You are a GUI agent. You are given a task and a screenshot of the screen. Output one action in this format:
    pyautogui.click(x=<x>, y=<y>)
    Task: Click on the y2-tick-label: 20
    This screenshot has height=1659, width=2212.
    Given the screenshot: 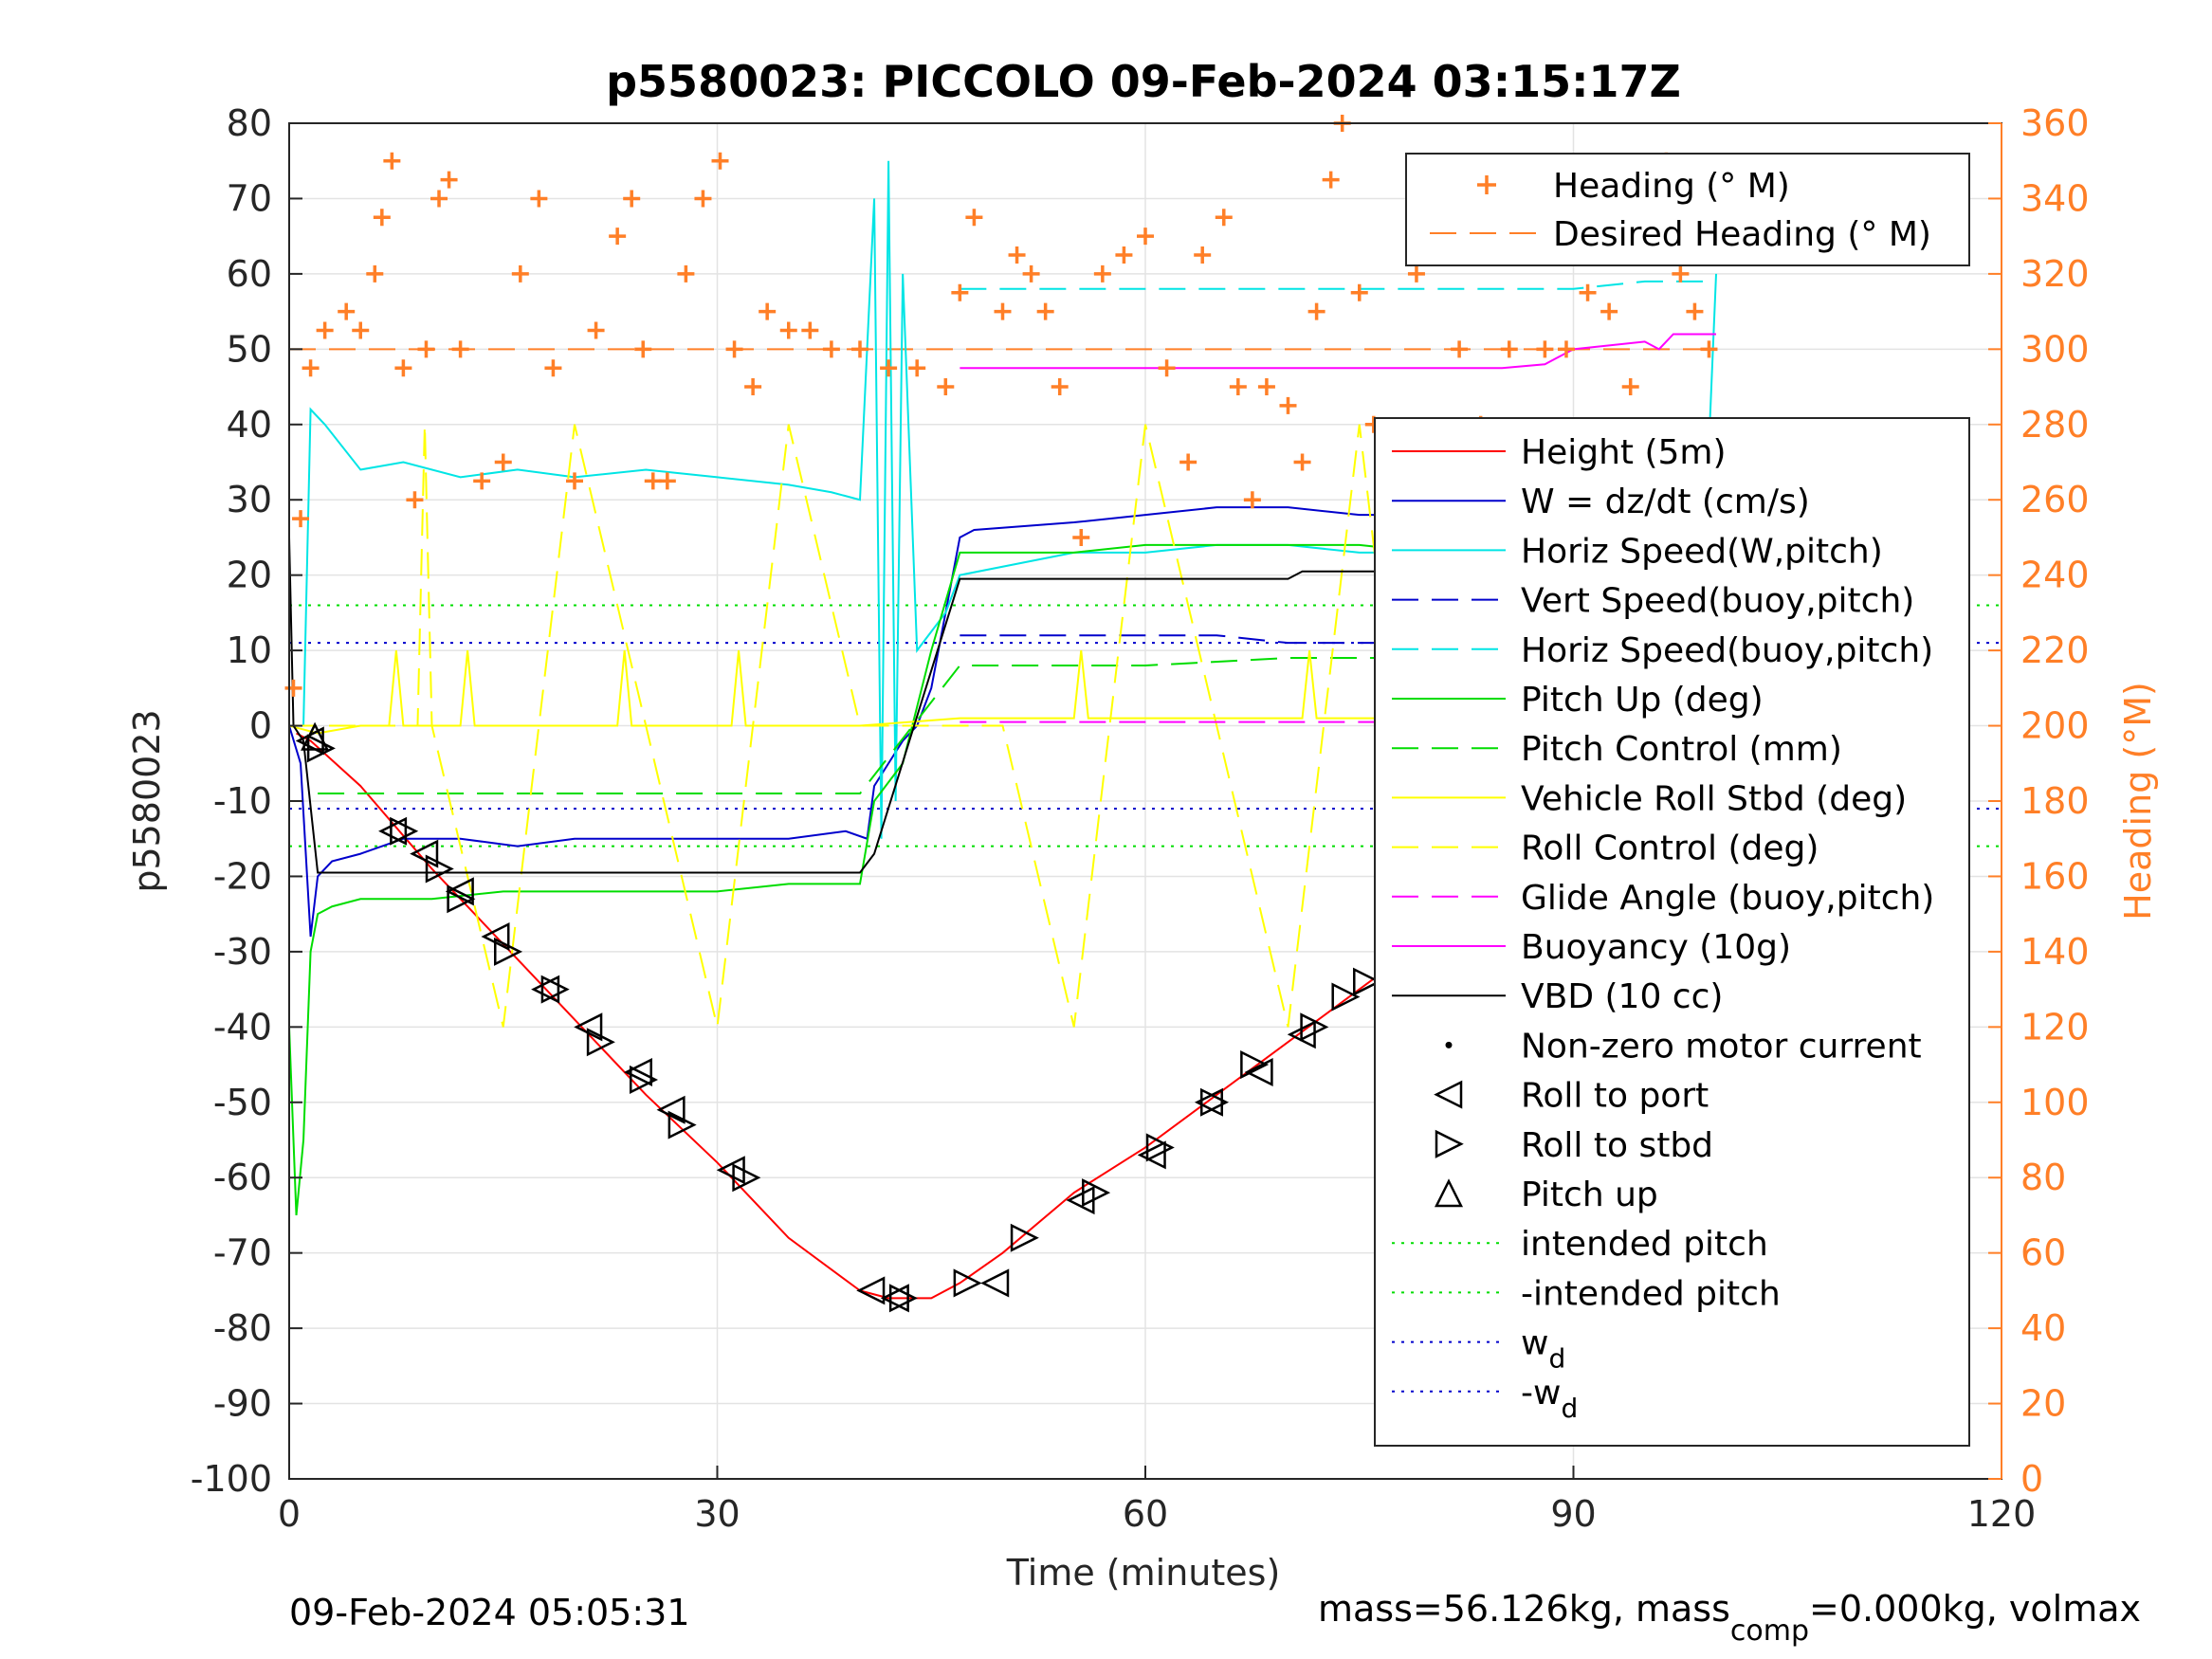 What is the action you would take?
    pyautogui.click(x=2043, y=1404)
    